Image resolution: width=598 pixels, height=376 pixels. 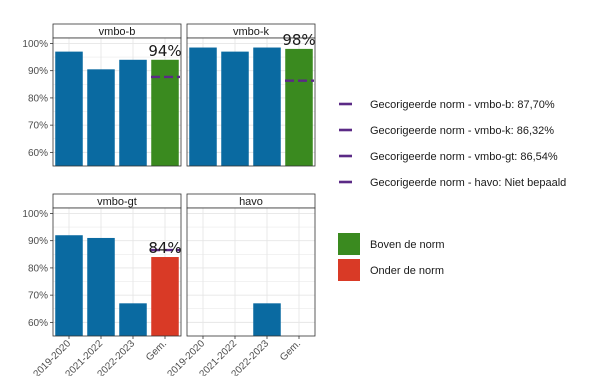 I want to click on facet-panel: vmbo-k 98%, so click(x=251, y=95).